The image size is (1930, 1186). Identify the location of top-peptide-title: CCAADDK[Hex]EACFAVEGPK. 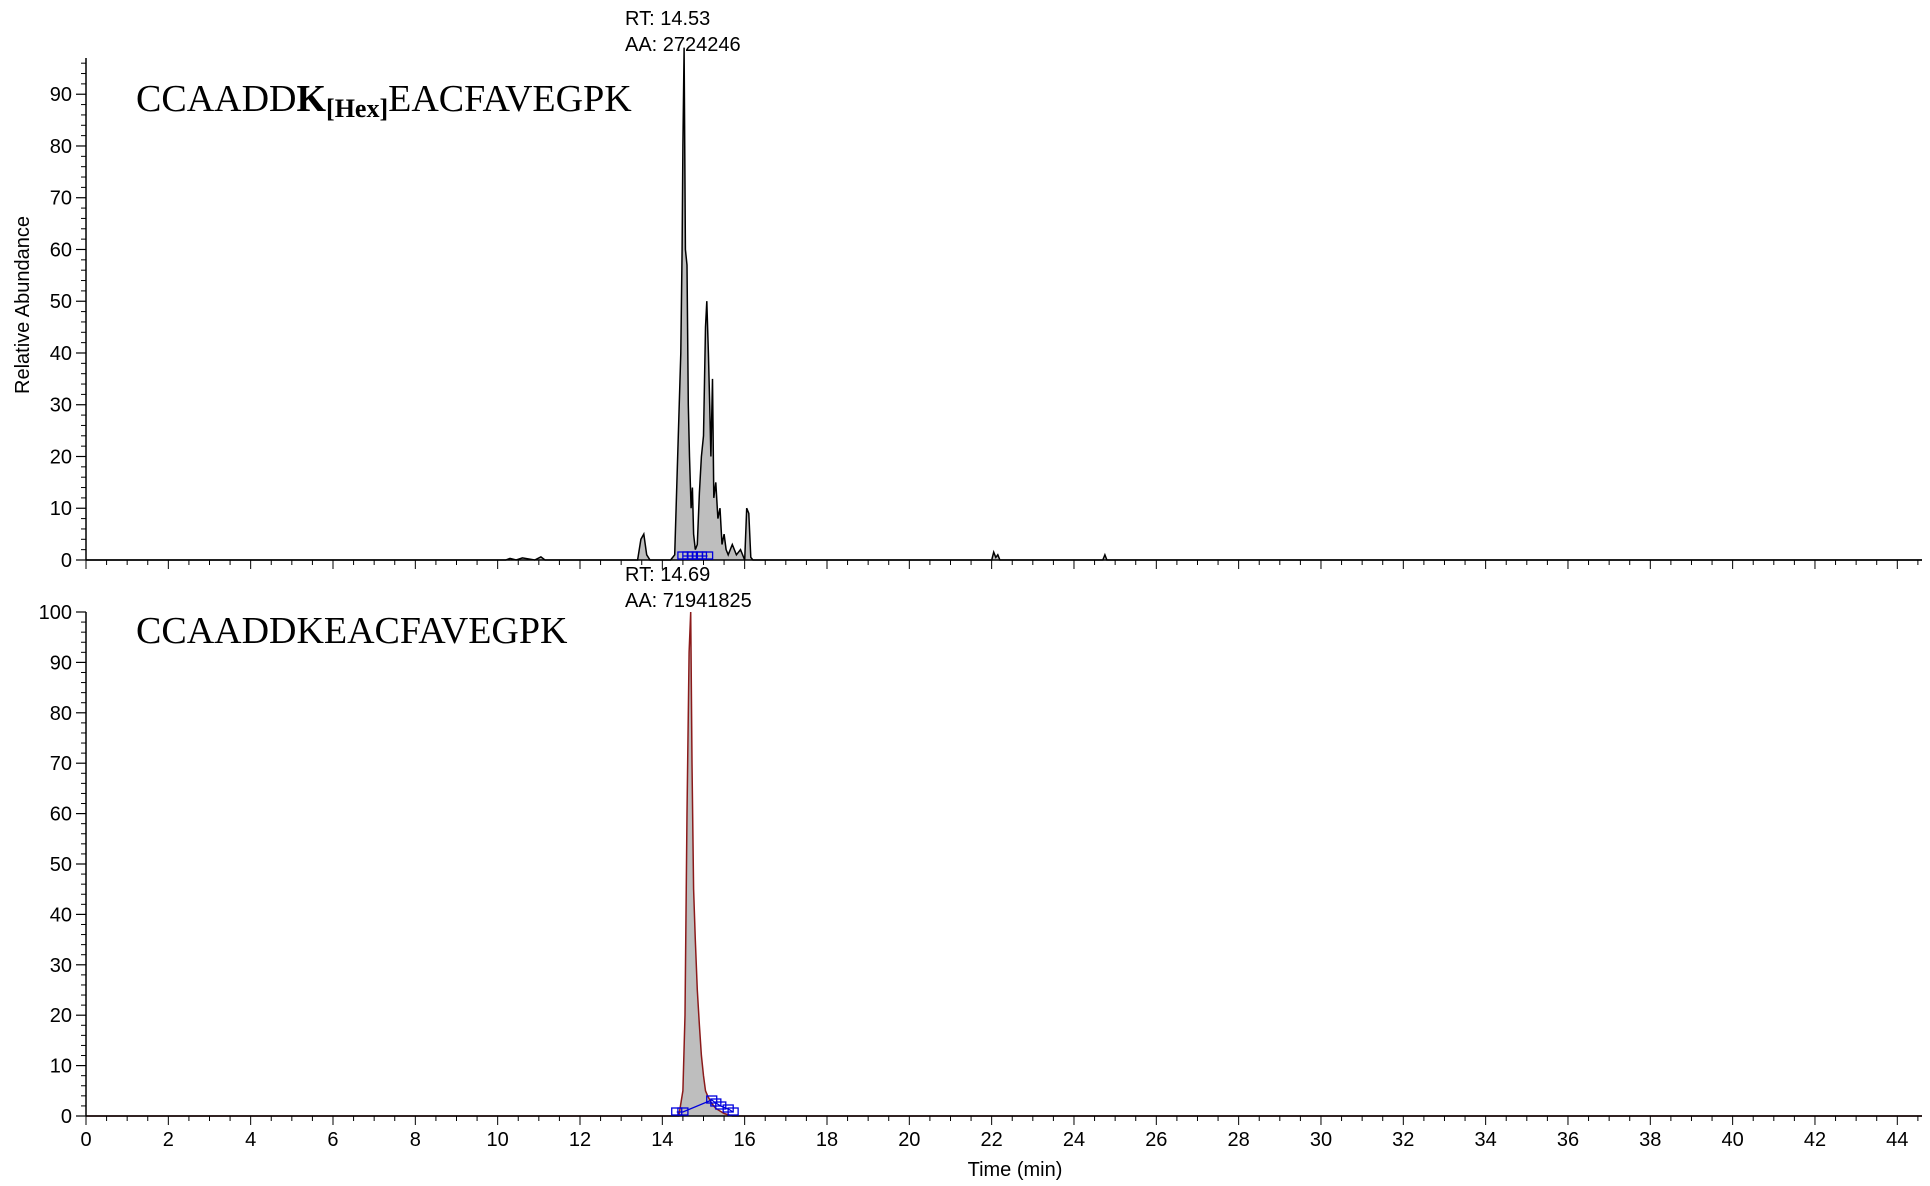
(384, 100).